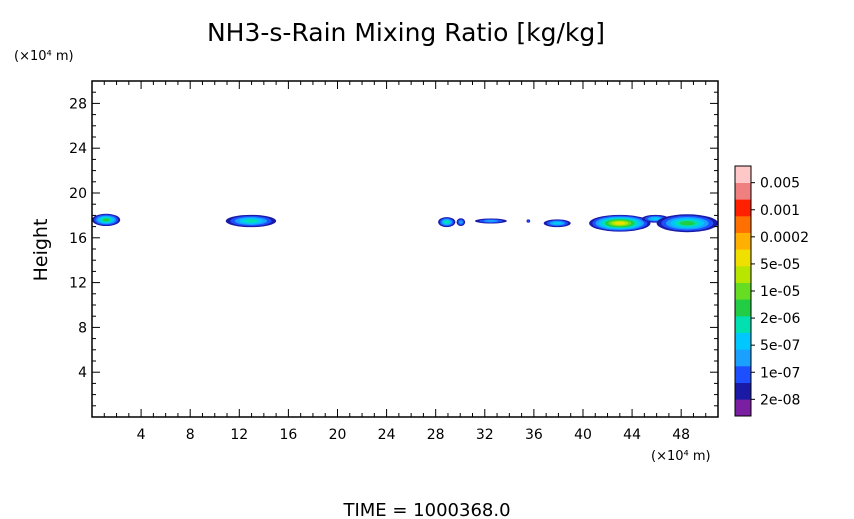 This screenshot has width=854, height=519. I want to click on y-tick-label: 20, so click(78, 194).